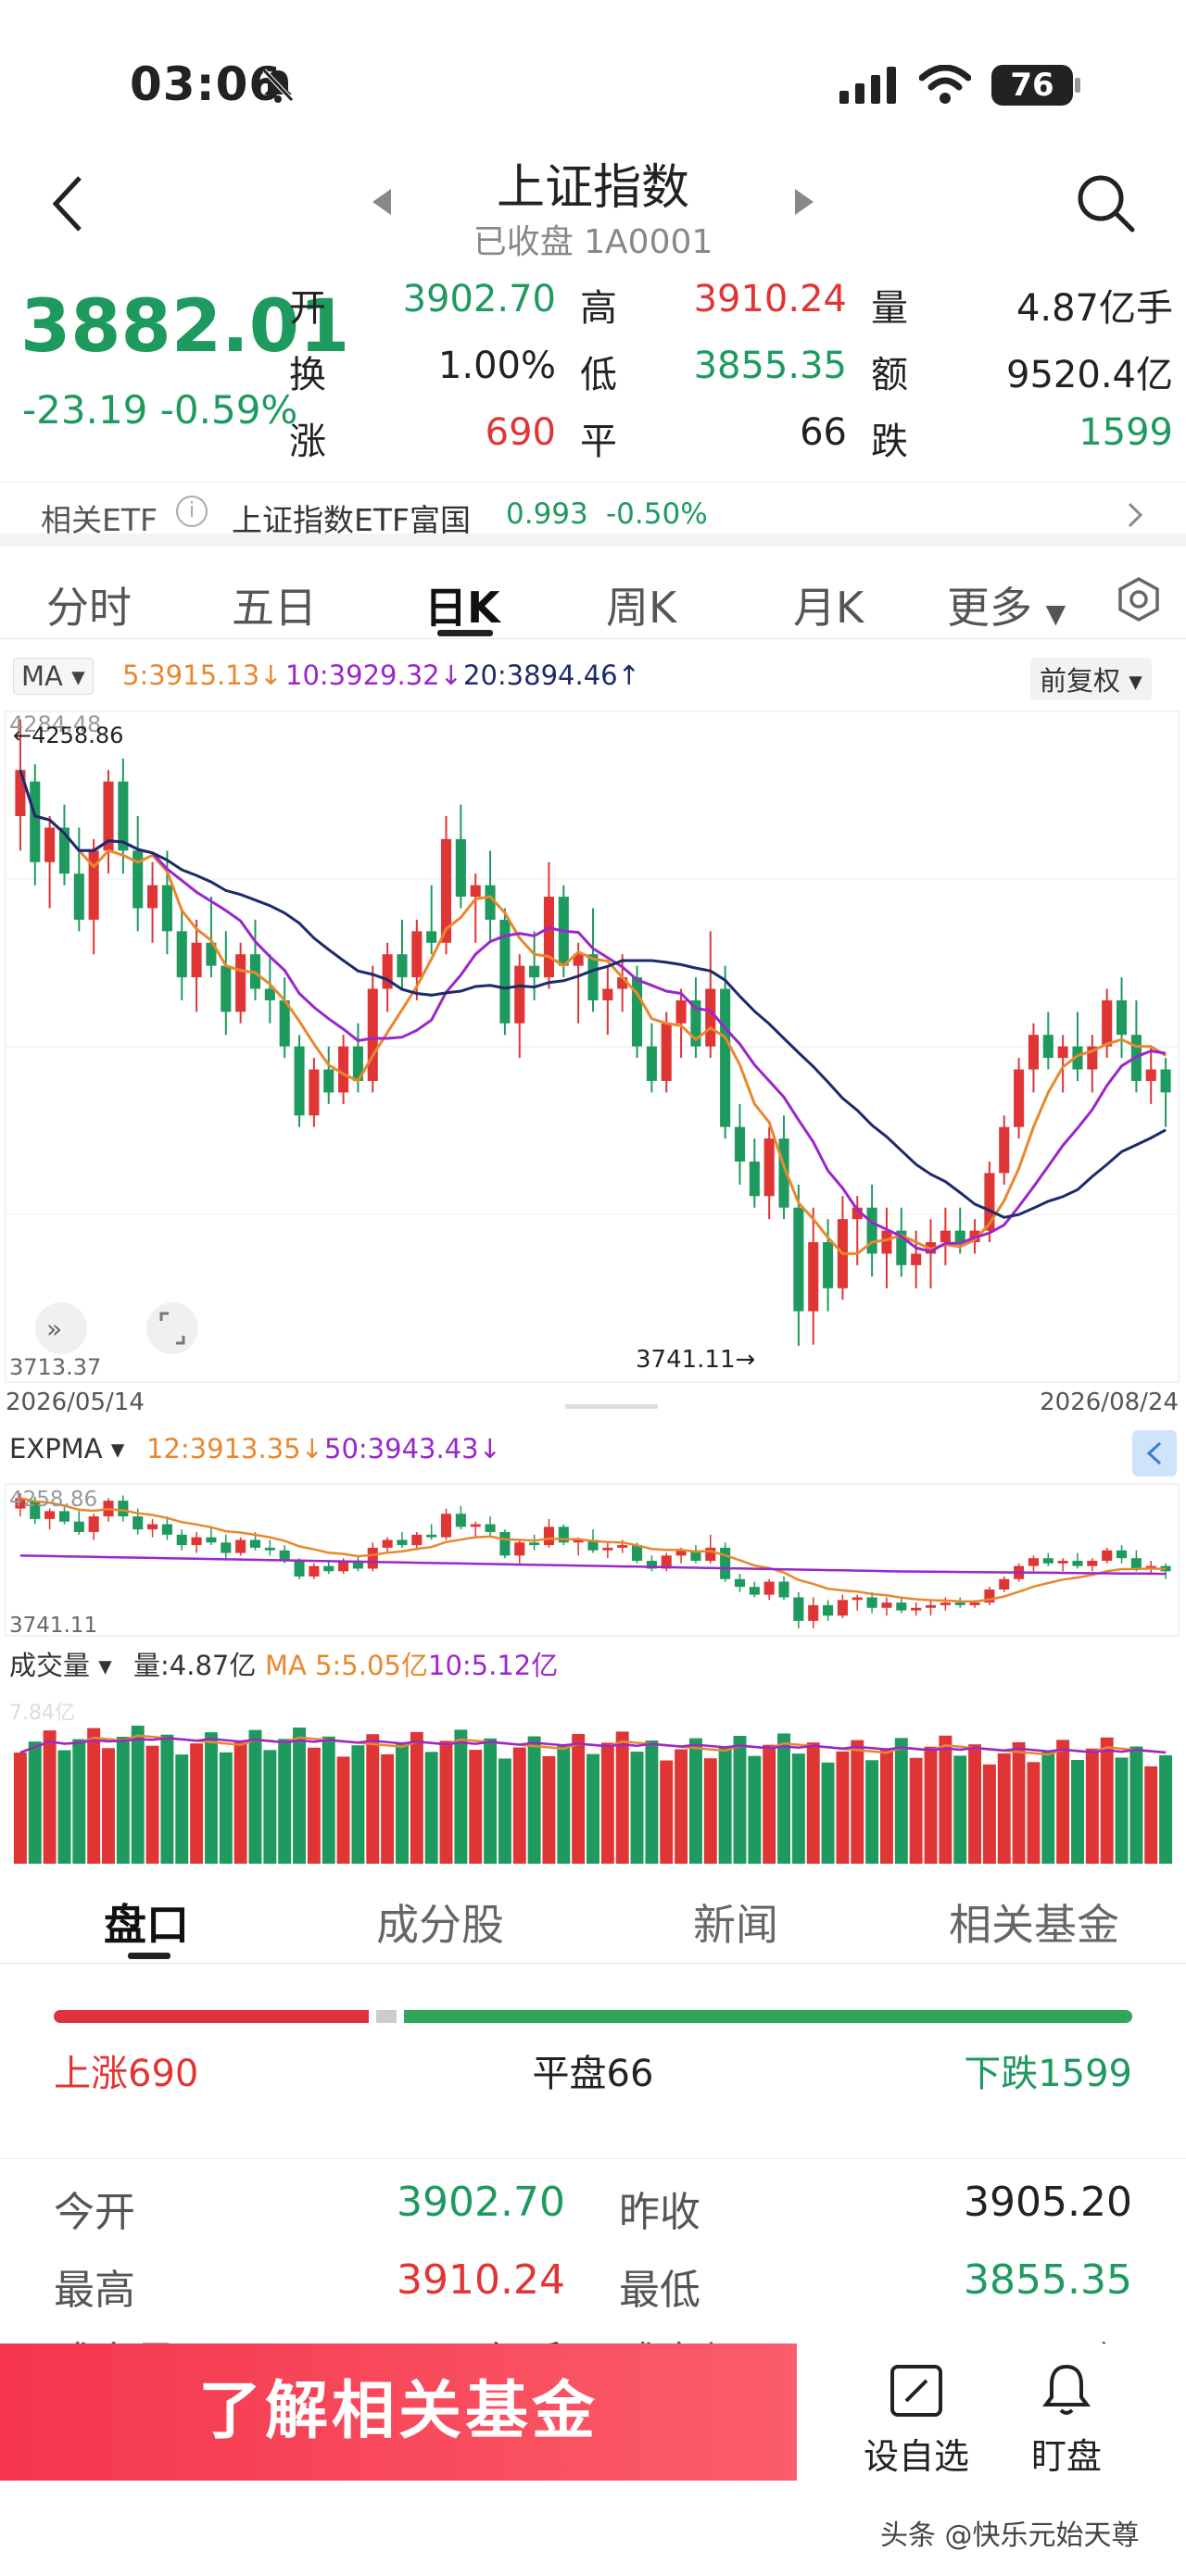 This screenshot has width=1186, height=2576. Describe the element at coordinates (481, 2280) in the screenshot. I see `stat-high-value: 3910.24` at that location.